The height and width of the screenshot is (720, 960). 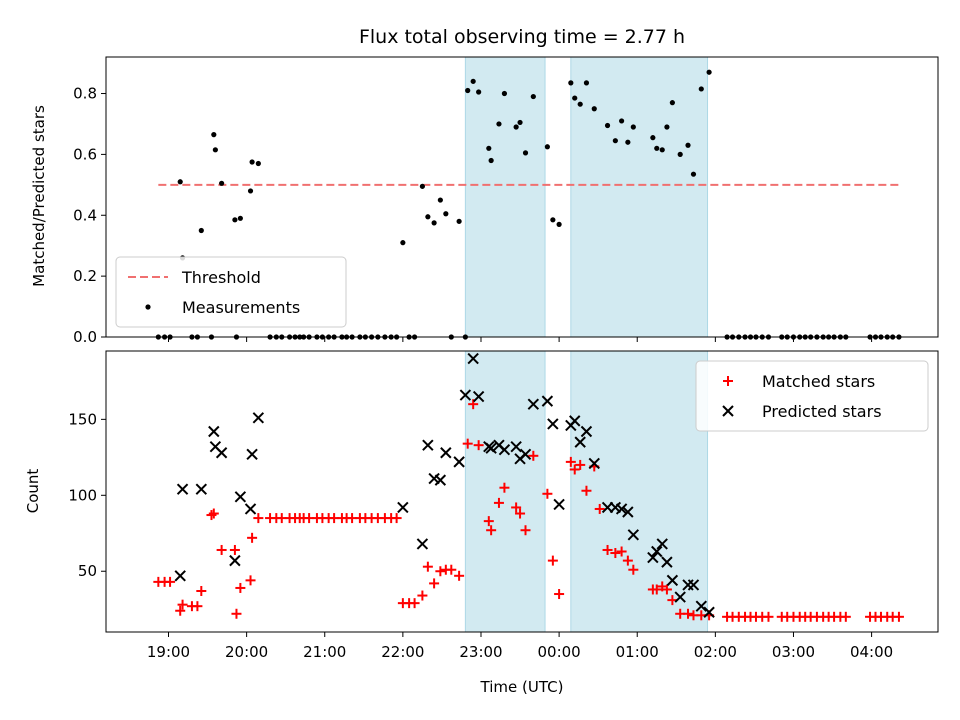 I want to click on bottom-series-1-point-24-b, so click(x=504, y=450).